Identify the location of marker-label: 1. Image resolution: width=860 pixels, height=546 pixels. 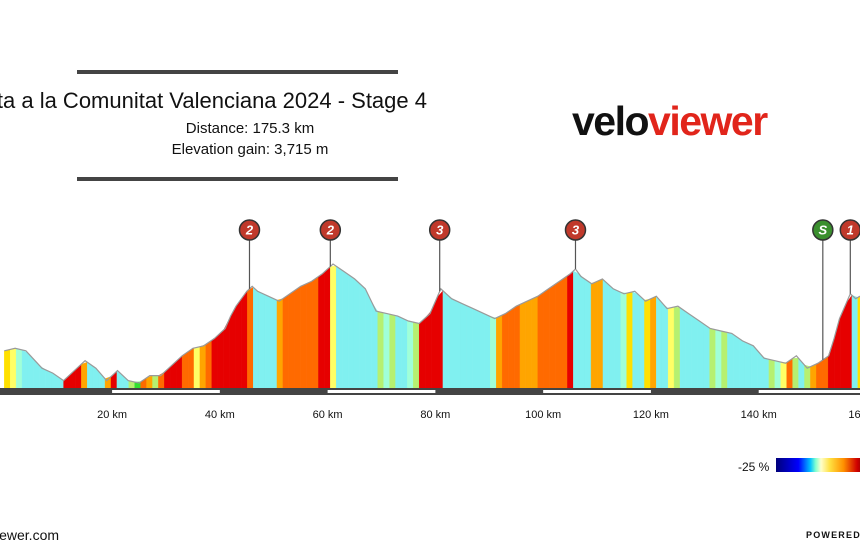
(850, 230).